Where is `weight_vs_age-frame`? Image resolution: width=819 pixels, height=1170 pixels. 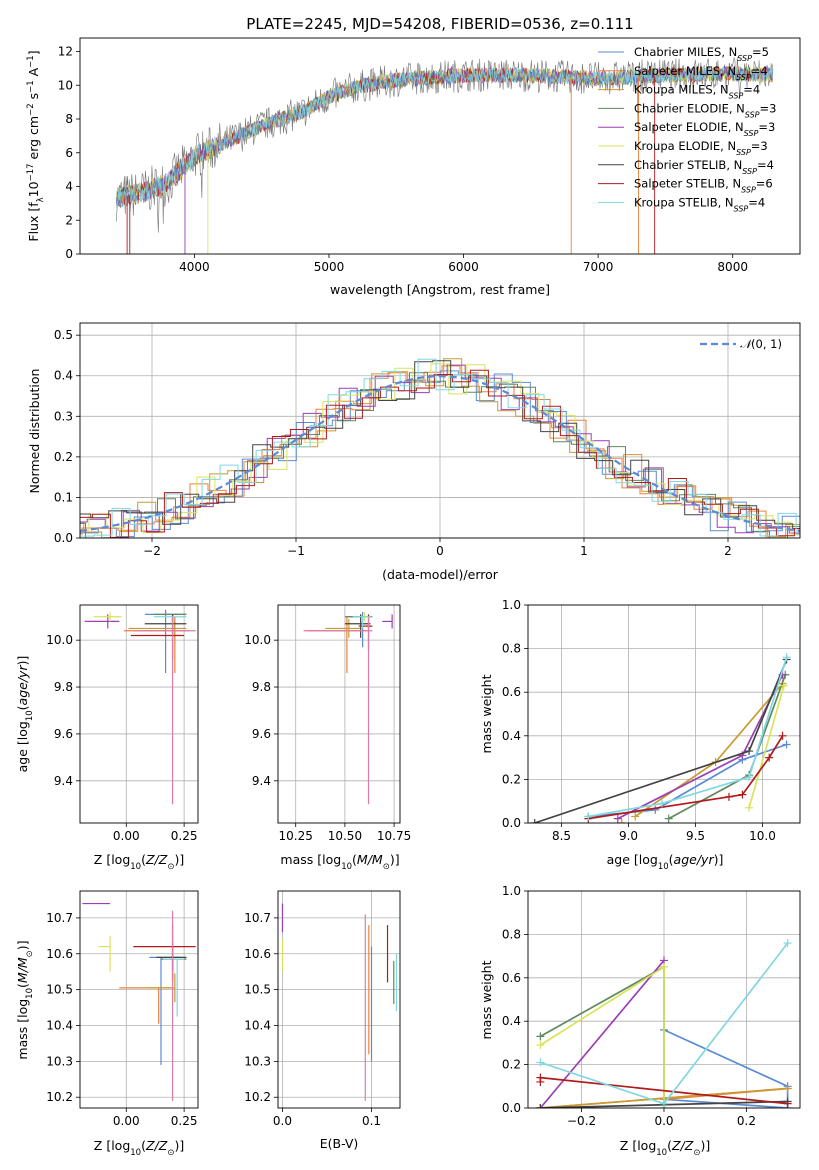 weight_vs_age-frame is located at coordinates (664, 714).